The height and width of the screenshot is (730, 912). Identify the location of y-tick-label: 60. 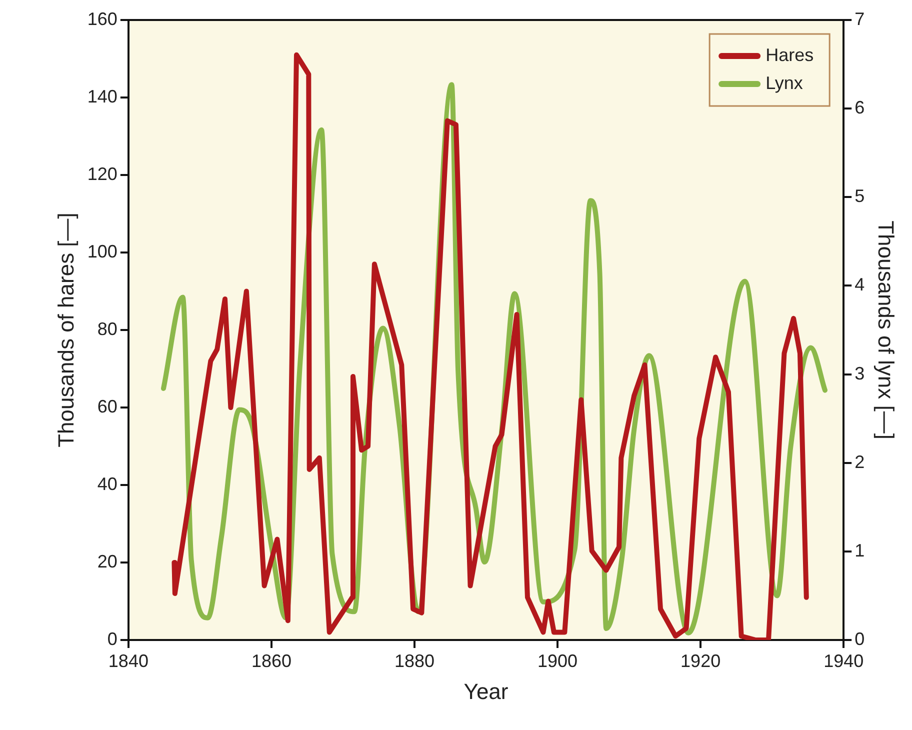
(107, 406).